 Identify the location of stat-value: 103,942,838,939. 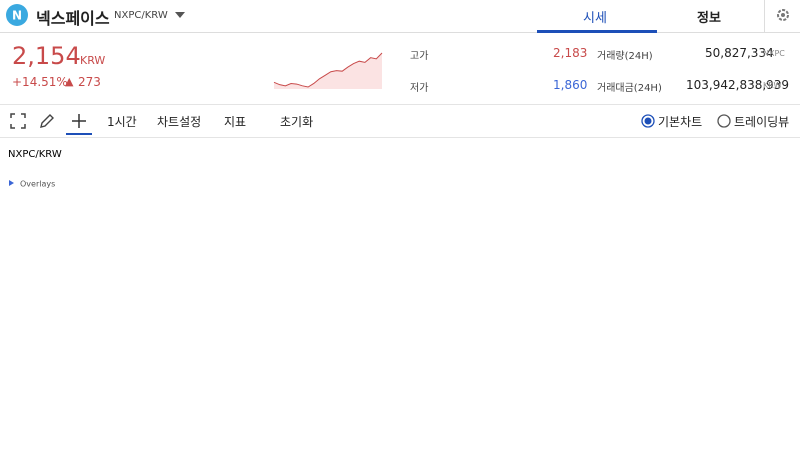
(738, 85).